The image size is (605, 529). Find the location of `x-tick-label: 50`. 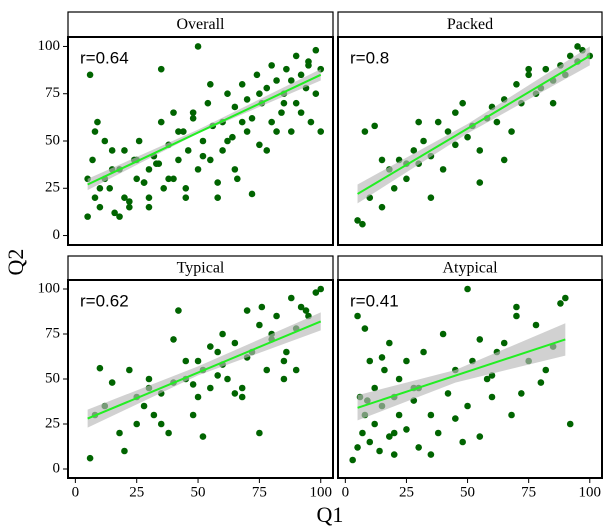

x-tick-label: 50 is located at coordinates (198, 492).